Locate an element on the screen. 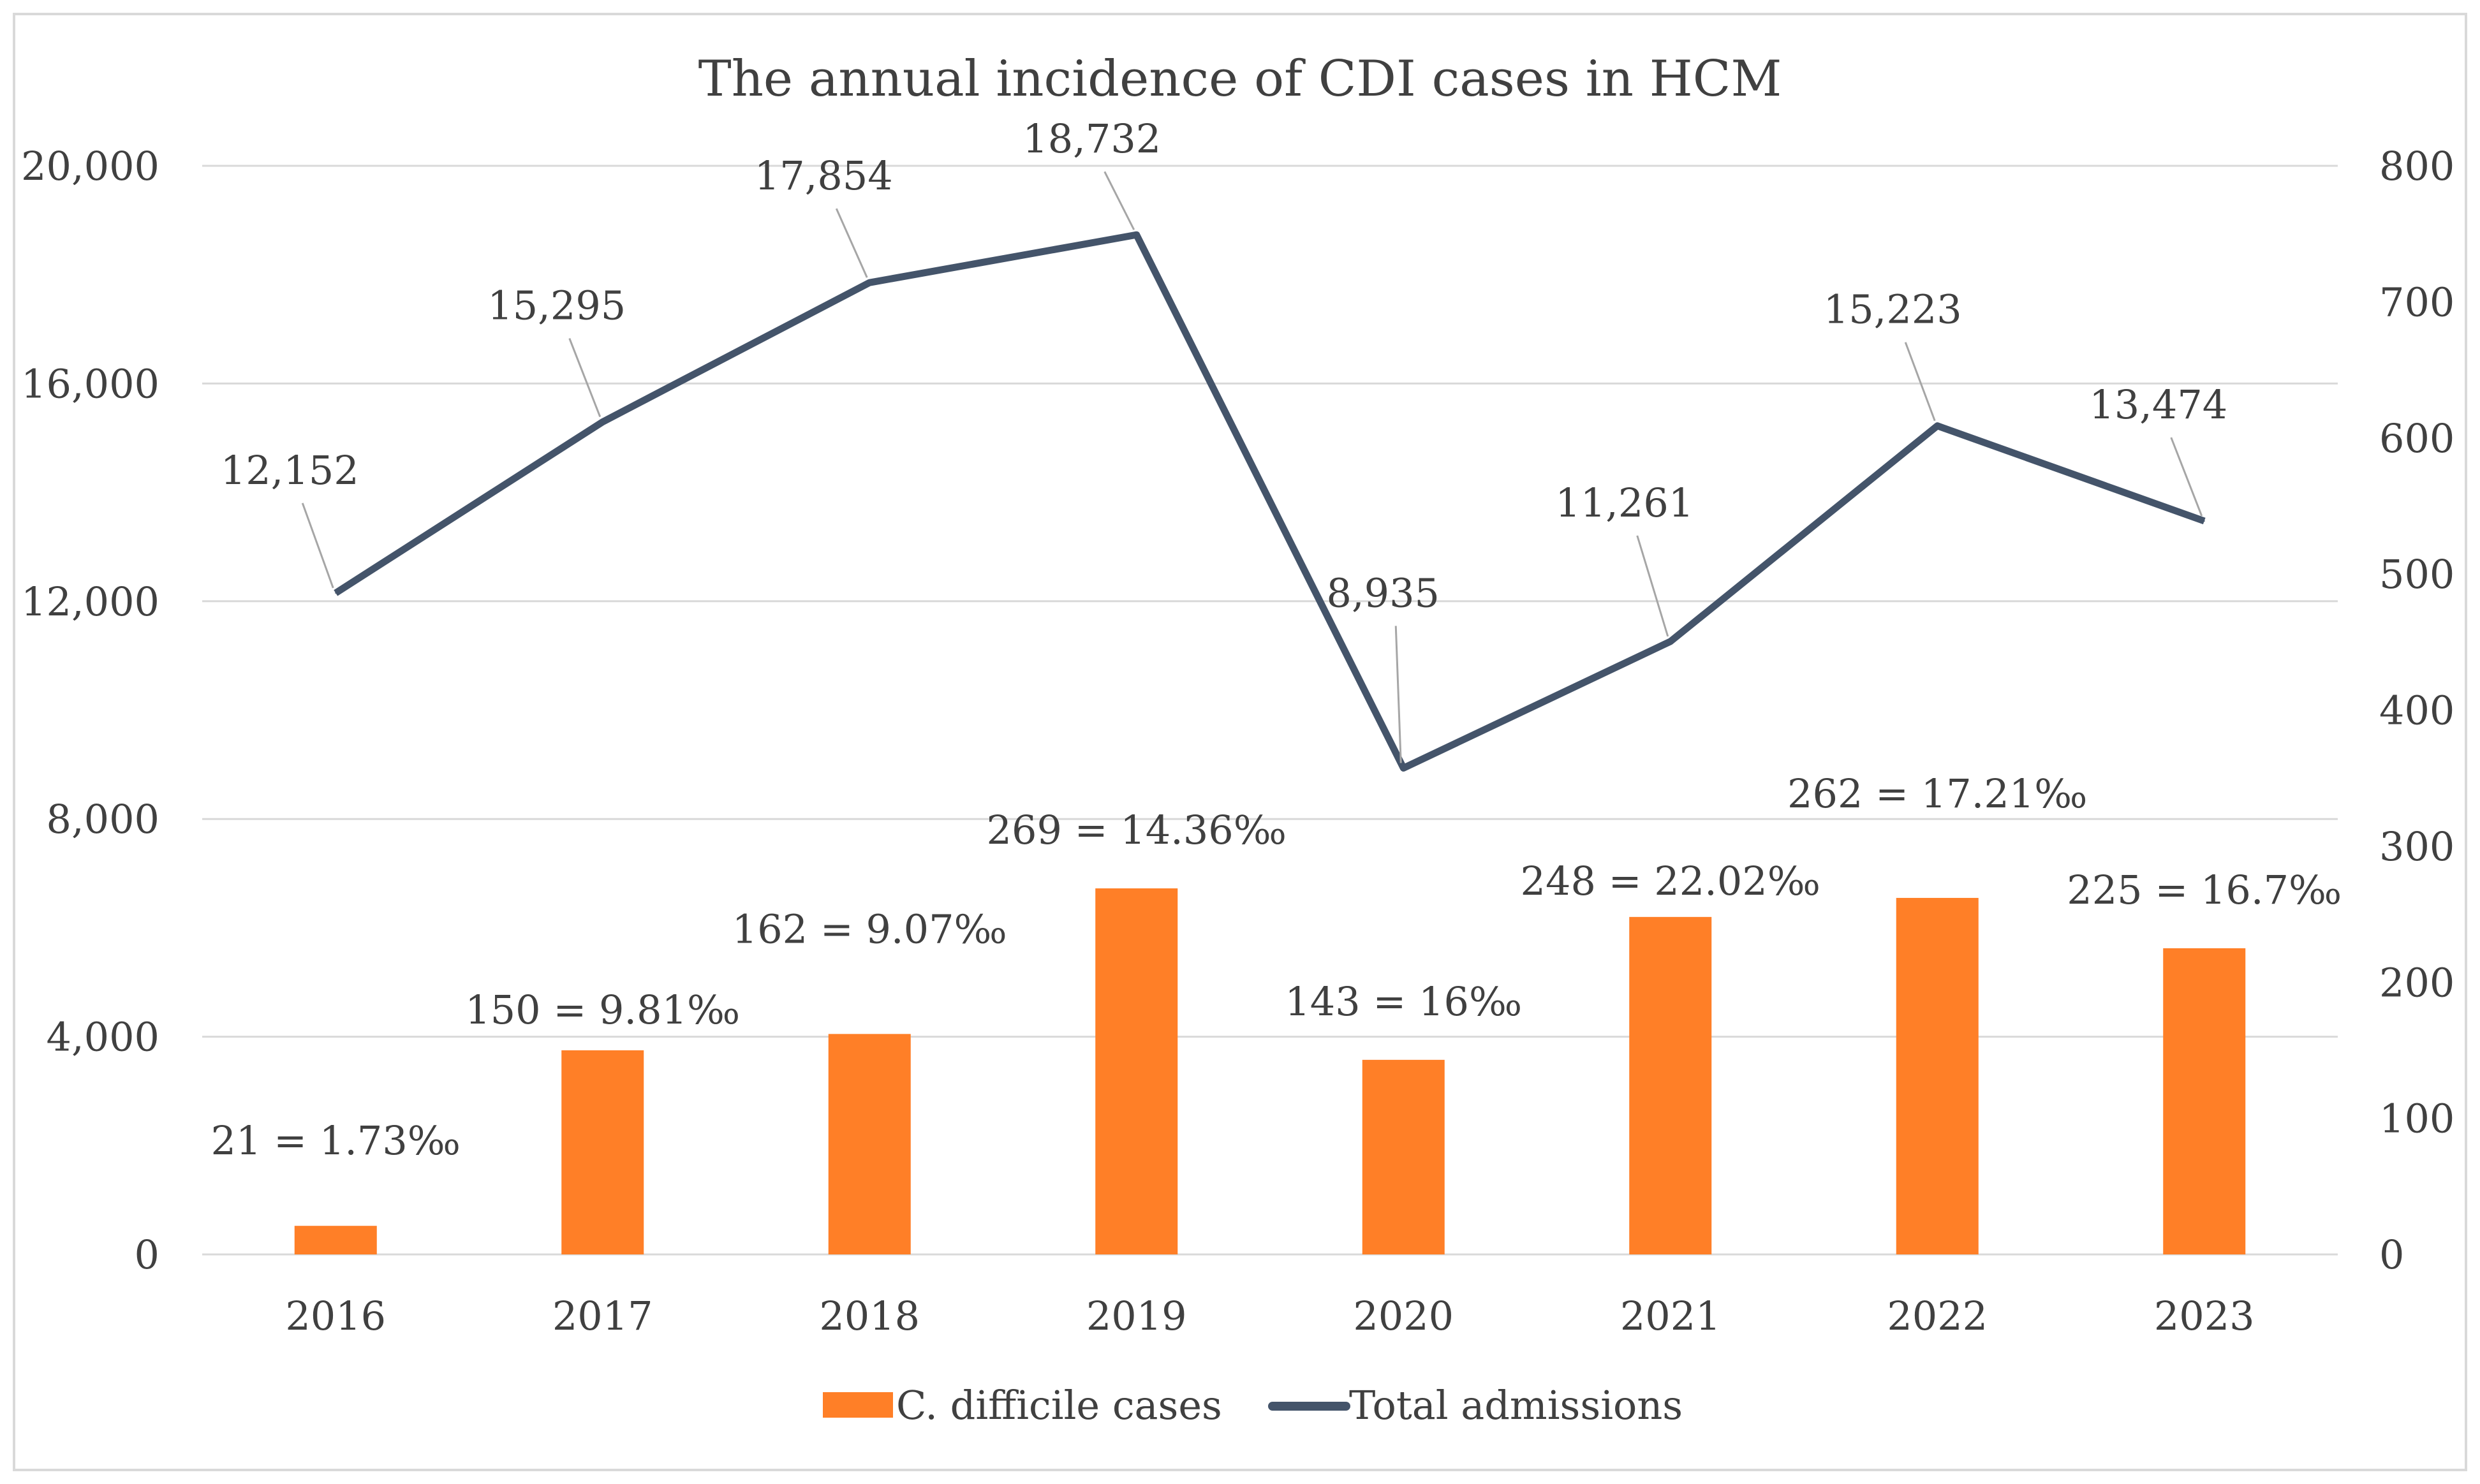  bar-2019 is located at coordinates (1136, 1071).